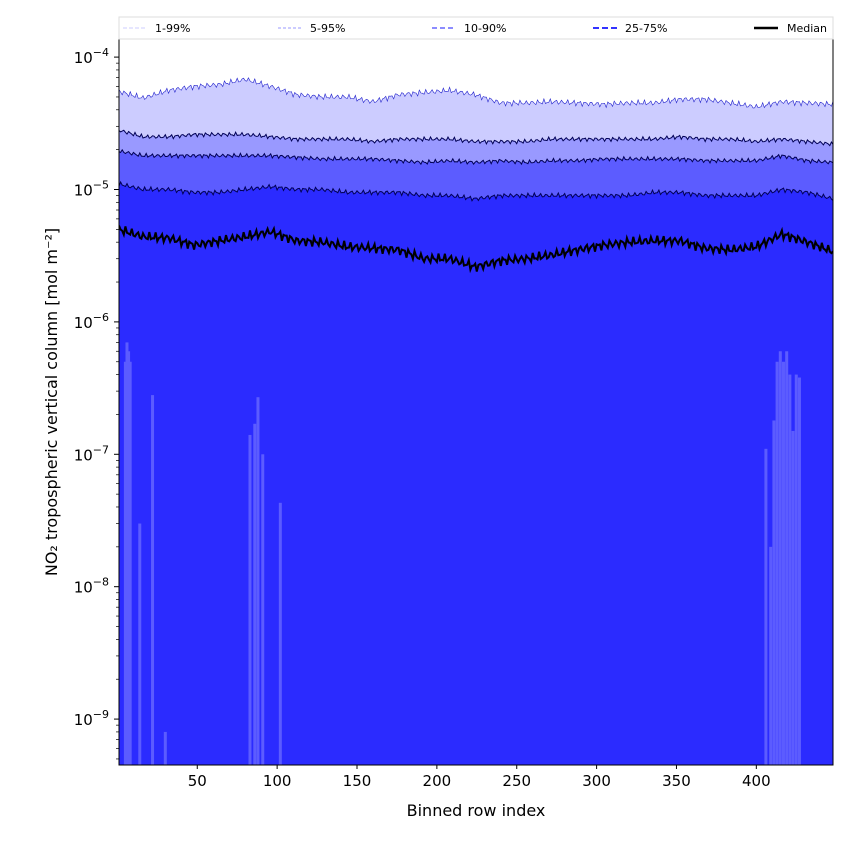 This screenshot has height=854, width=850. Describe the element at coordinates (357, 781) in the screenshot. I see `x-tick-label: 150` at that location.